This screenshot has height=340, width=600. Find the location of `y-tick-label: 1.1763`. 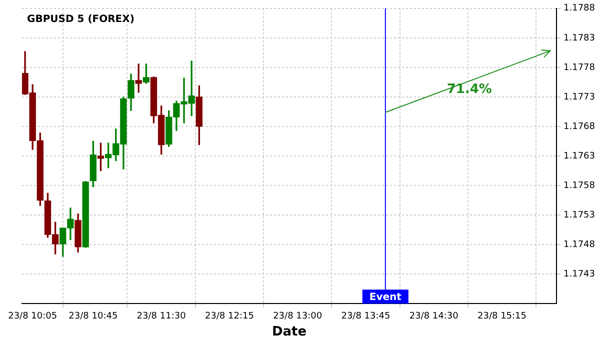

y-tick-label: 1.1763 is located at coordinates (580, 156).